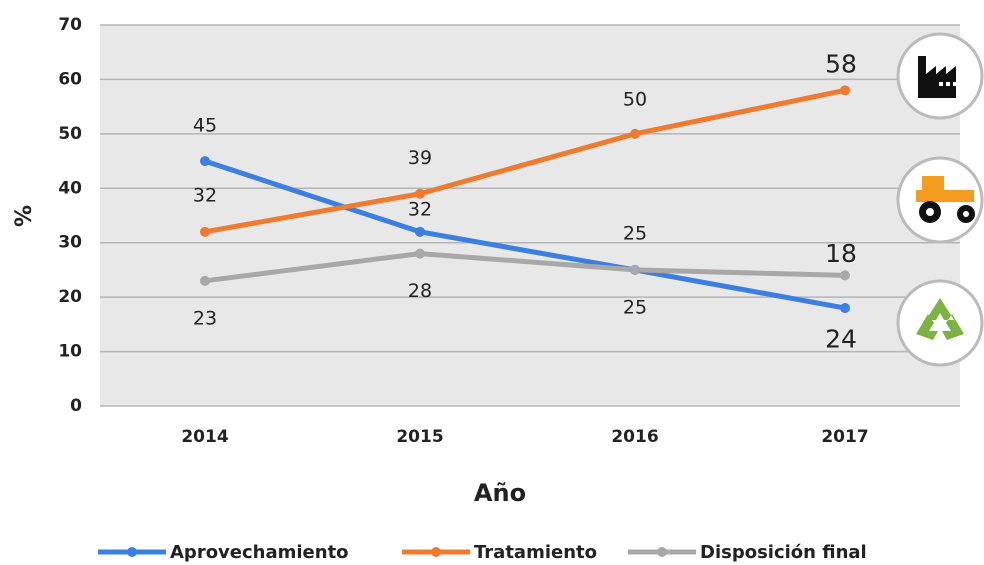 This screenshot has width=984, height=565. Describe the element at coordinates (70, 134) in the screenshot. I see `y-tick-label: 50` at that location.